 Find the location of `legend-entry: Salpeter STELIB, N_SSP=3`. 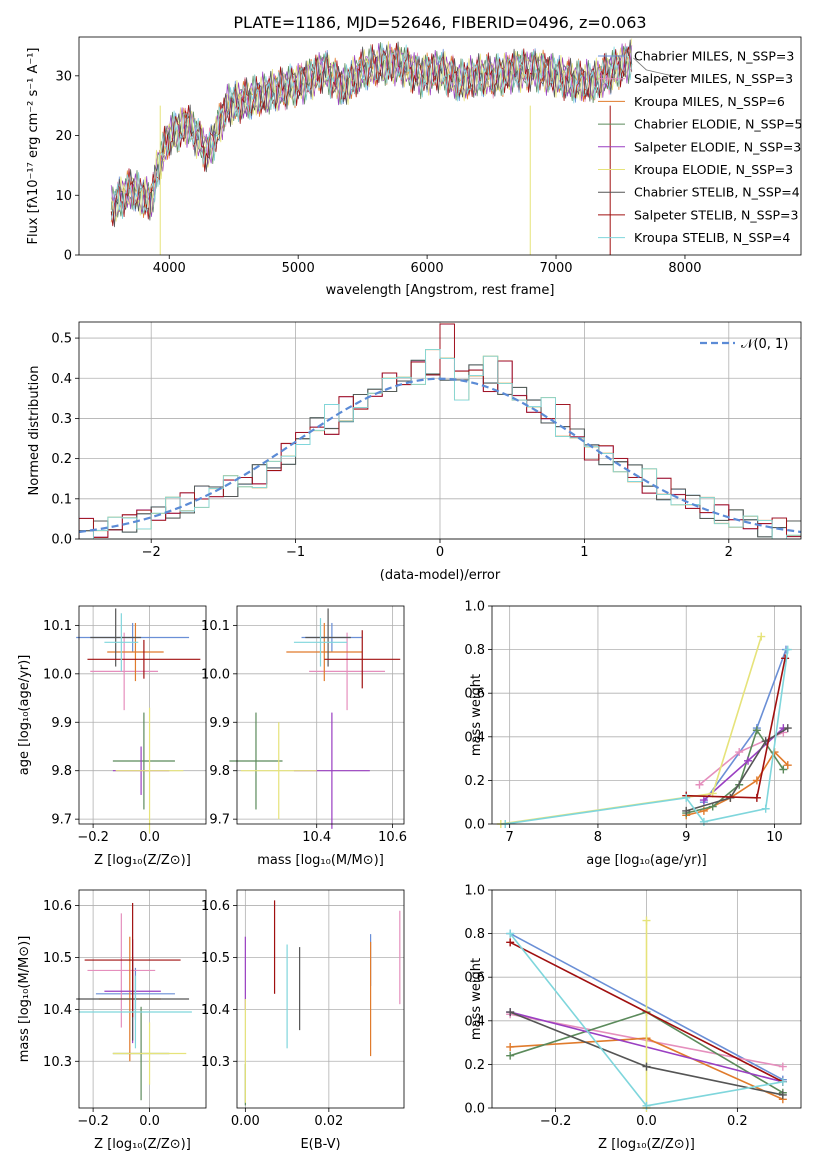

legend-entry: Salpeter STELIB, N_SSP=3 is located at coordinates (716, 214).